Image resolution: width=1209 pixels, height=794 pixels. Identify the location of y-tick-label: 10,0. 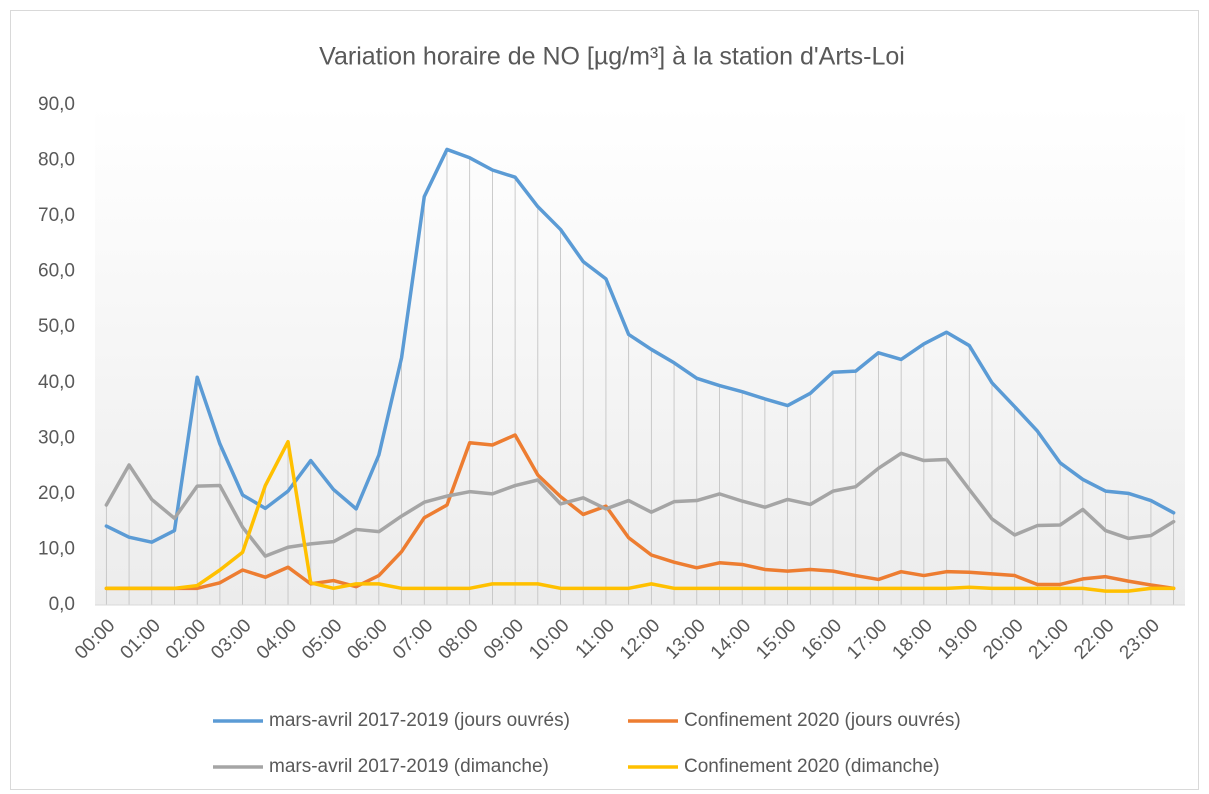
(56, 548).